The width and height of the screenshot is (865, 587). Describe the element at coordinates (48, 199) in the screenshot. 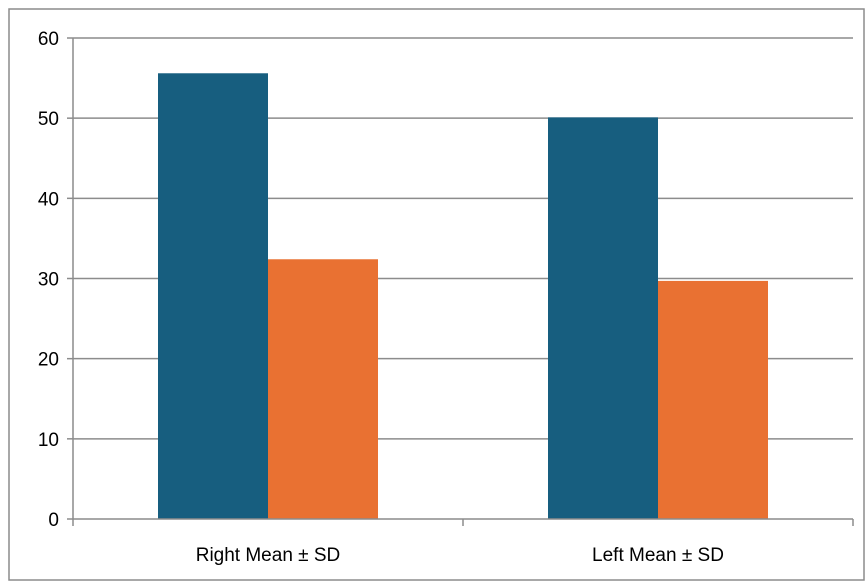

I see `y-tick-label: 40` at that location.